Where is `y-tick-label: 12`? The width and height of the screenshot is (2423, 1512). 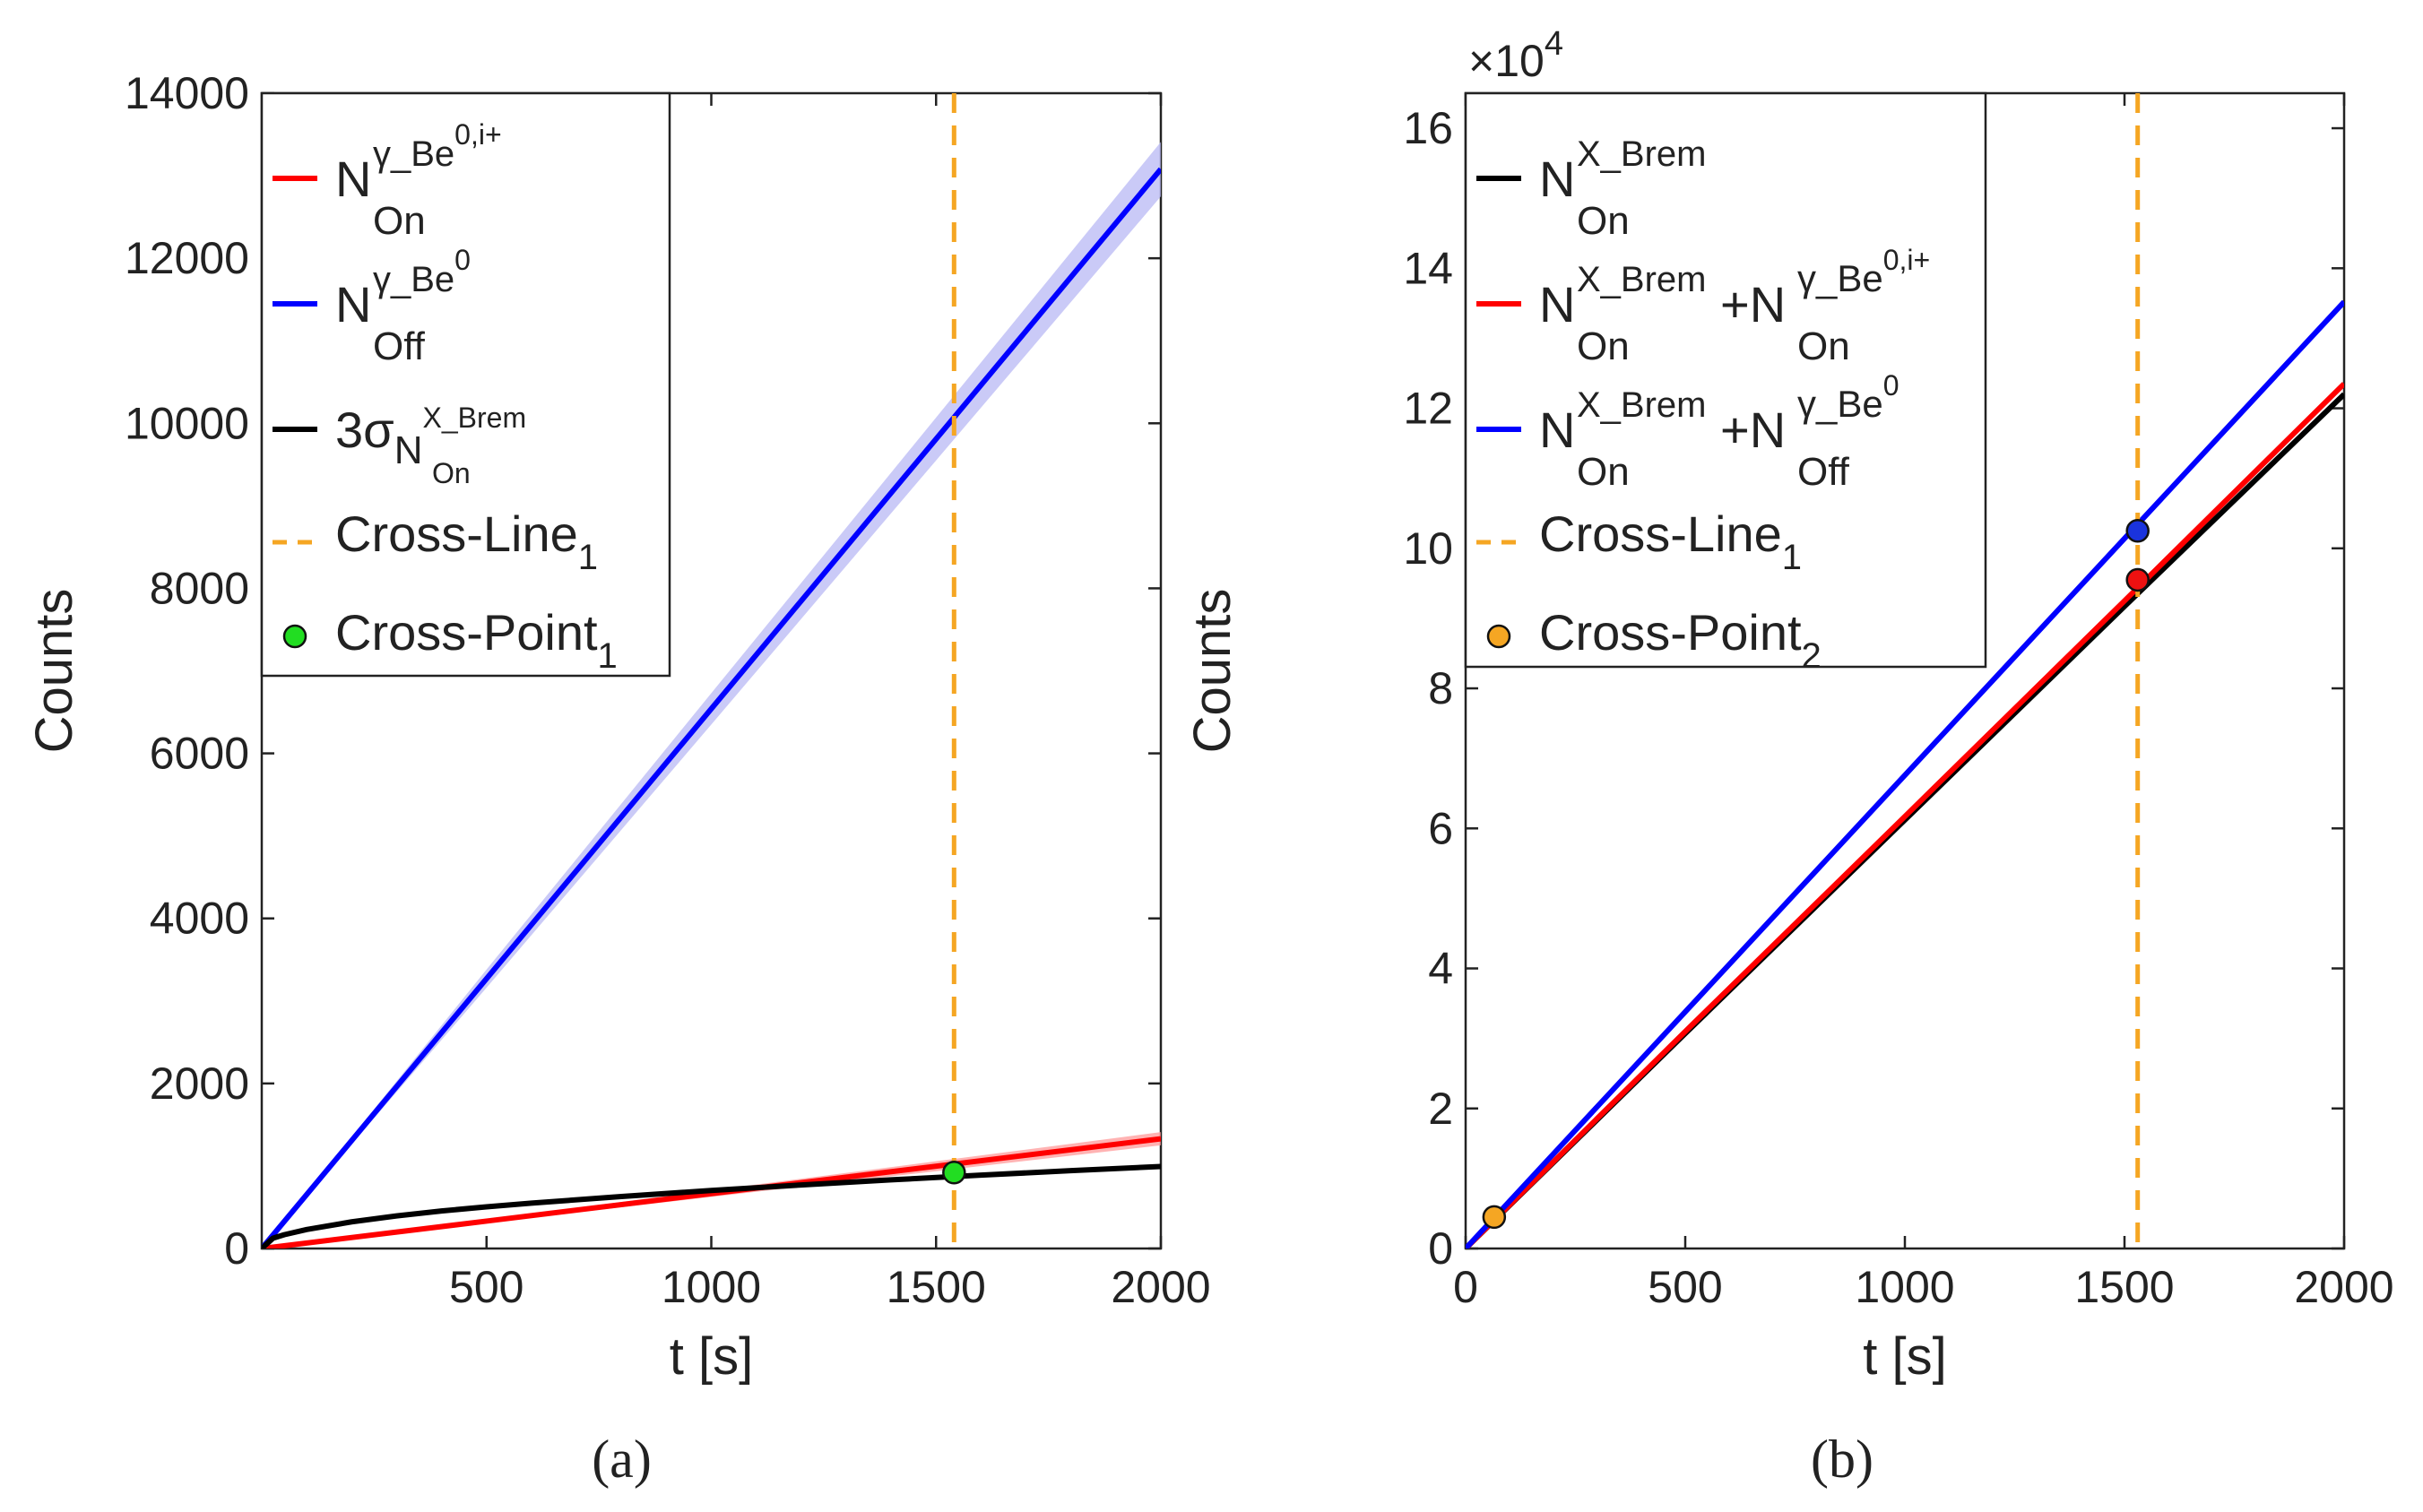 y-tick-label: 12 is located at coordinates (1428, 409).